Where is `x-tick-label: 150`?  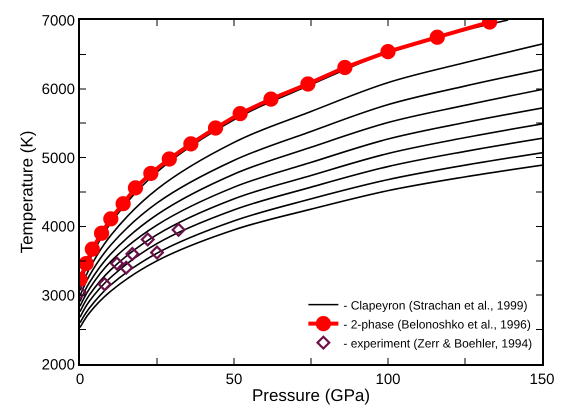 x-tick-label: 150 is located at coordinates (542, 379).